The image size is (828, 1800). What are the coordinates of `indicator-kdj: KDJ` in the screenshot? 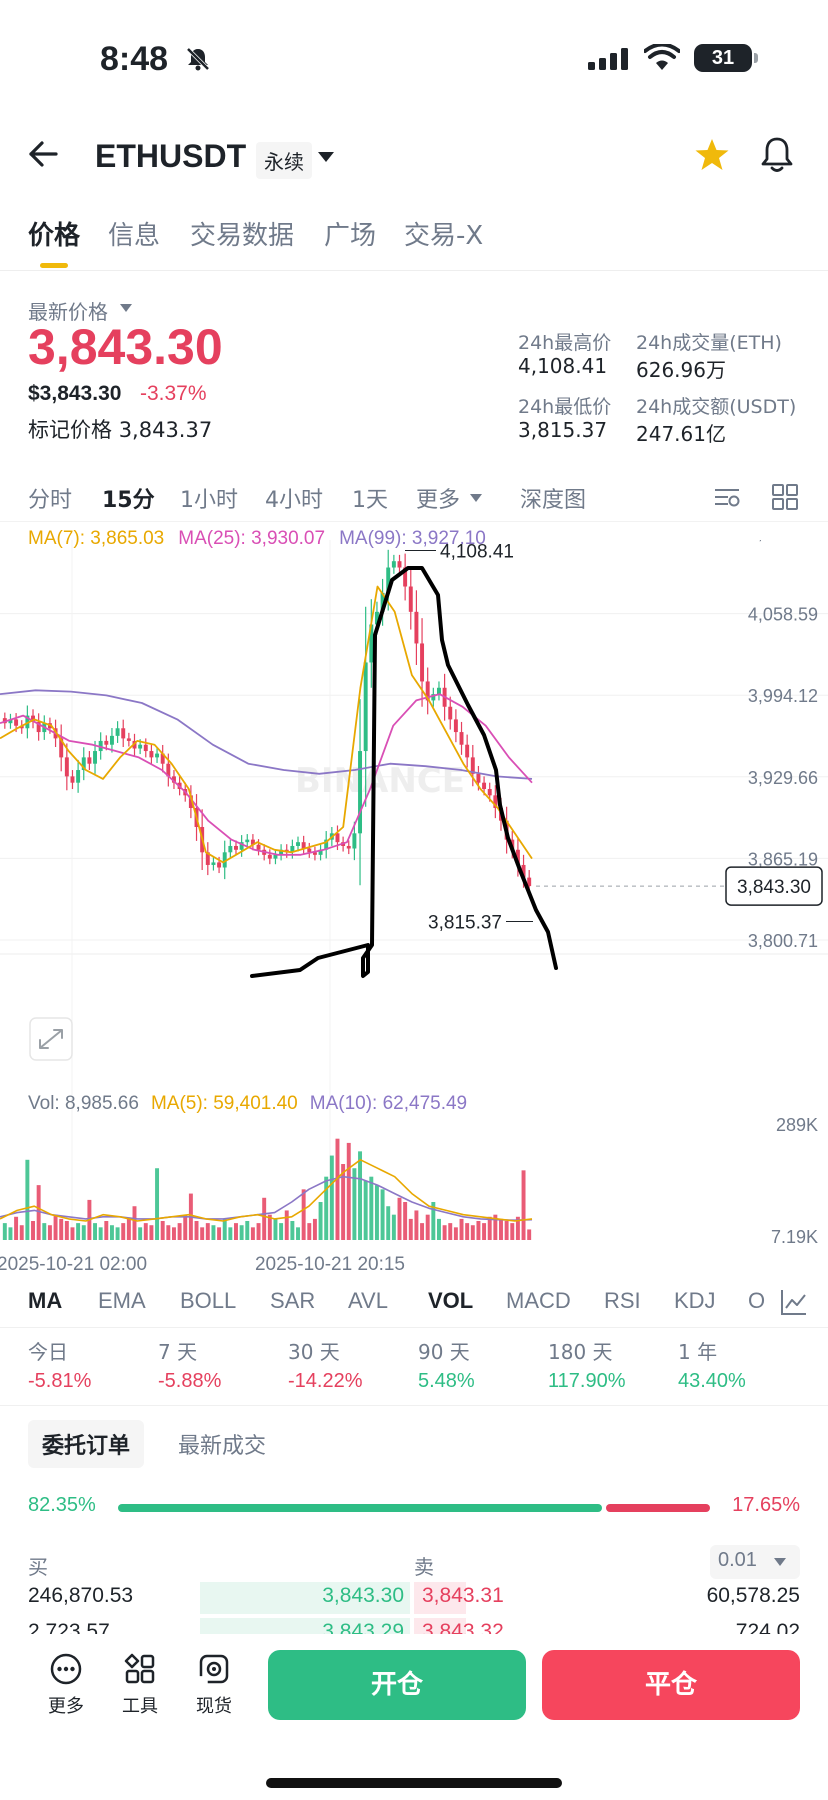 It's located at (695, 1300).